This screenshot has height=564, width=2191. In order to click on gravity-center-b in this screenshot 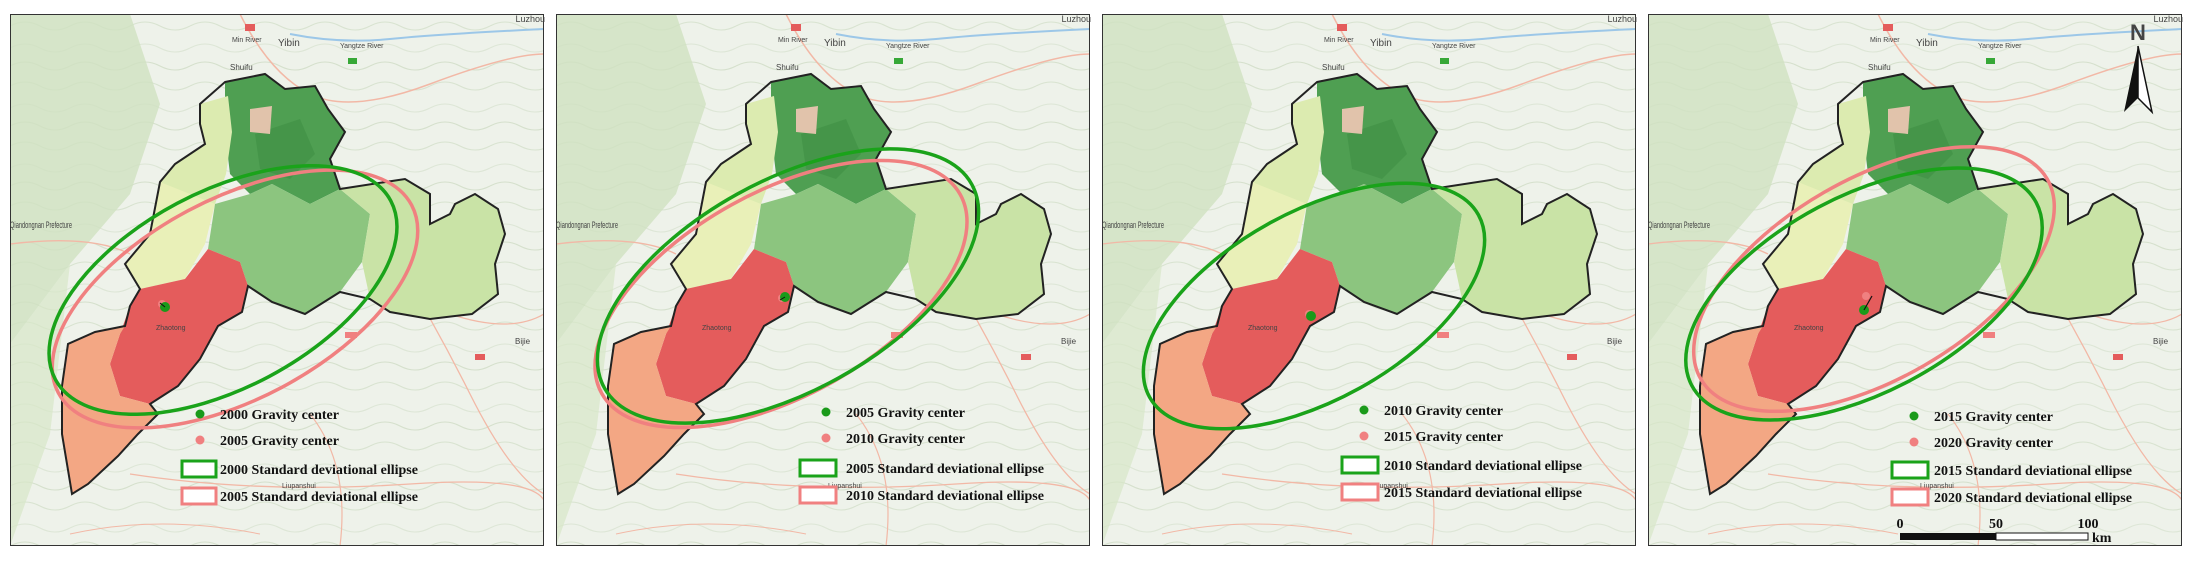, I will do `click(1866, 296)`.